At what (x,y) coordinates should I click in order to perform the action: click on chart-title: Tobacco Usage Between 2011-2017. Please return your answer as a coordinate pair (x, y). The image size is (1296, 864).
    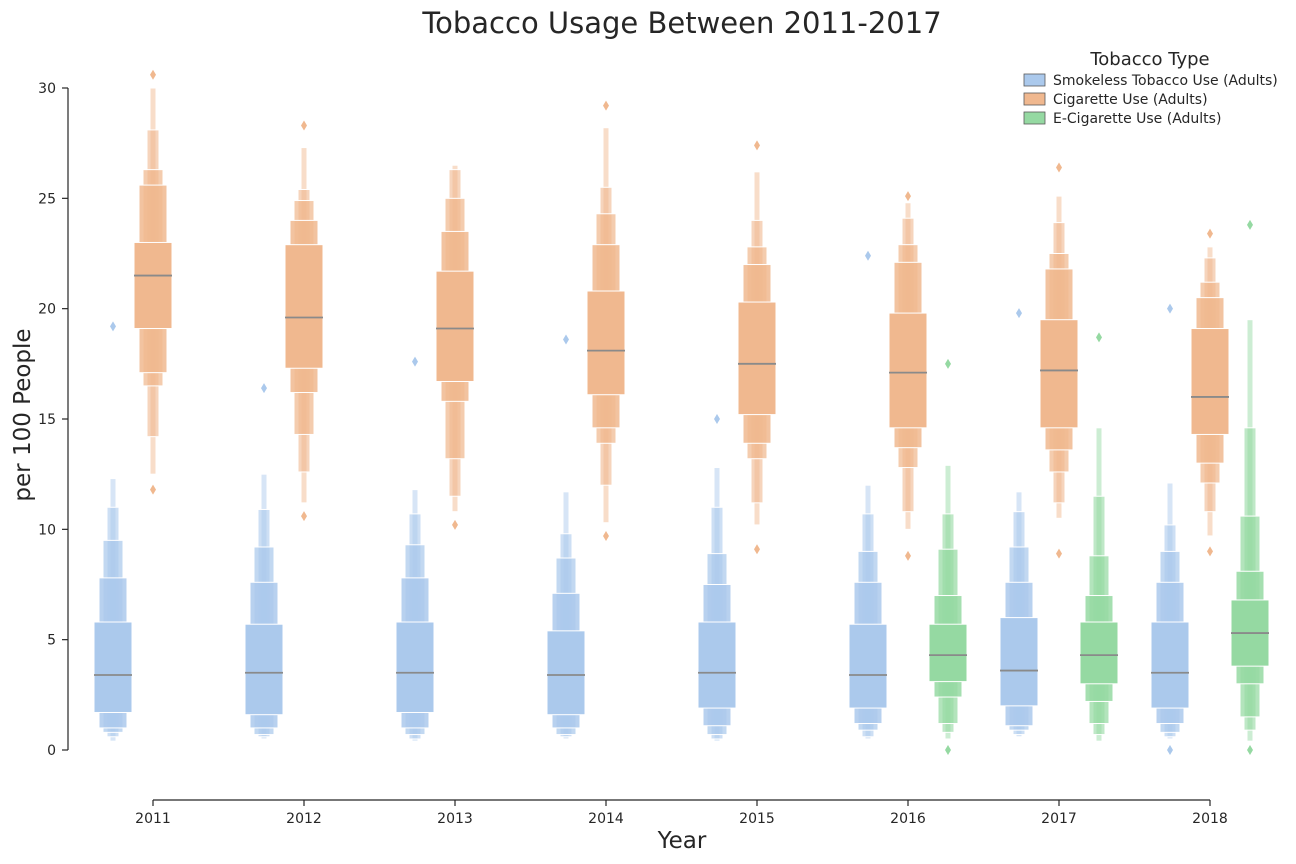
    Looking at the image, I should click on (681, 23).